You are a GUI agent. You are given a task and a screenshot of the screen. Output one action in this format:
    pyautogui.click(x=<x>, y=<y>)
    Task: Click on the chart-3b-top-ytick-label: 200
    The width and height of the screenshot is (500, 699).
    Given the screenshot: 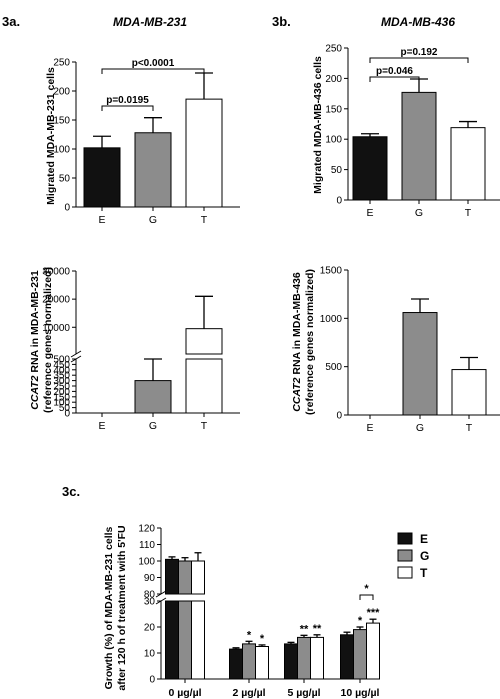 What is the action you would take?
    pyautogui.click(x=333, y=79)
    